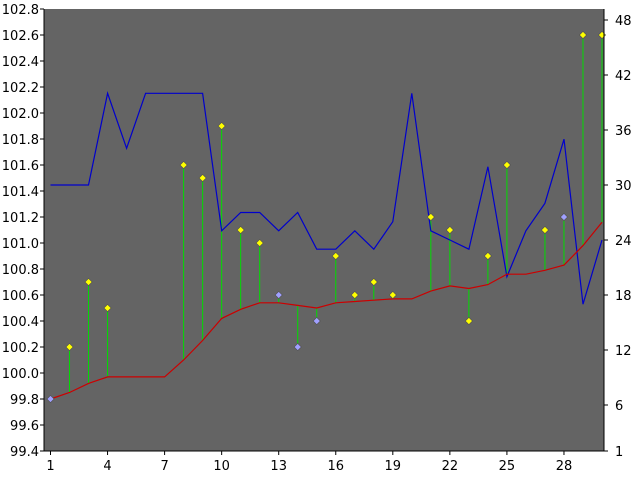 The height and width of the screenshot is (480, 640). What do you see at coordinates (20, 296) in the screenshot?
I see `left-tick-label: 100.6` at bounding box center [20, 296].